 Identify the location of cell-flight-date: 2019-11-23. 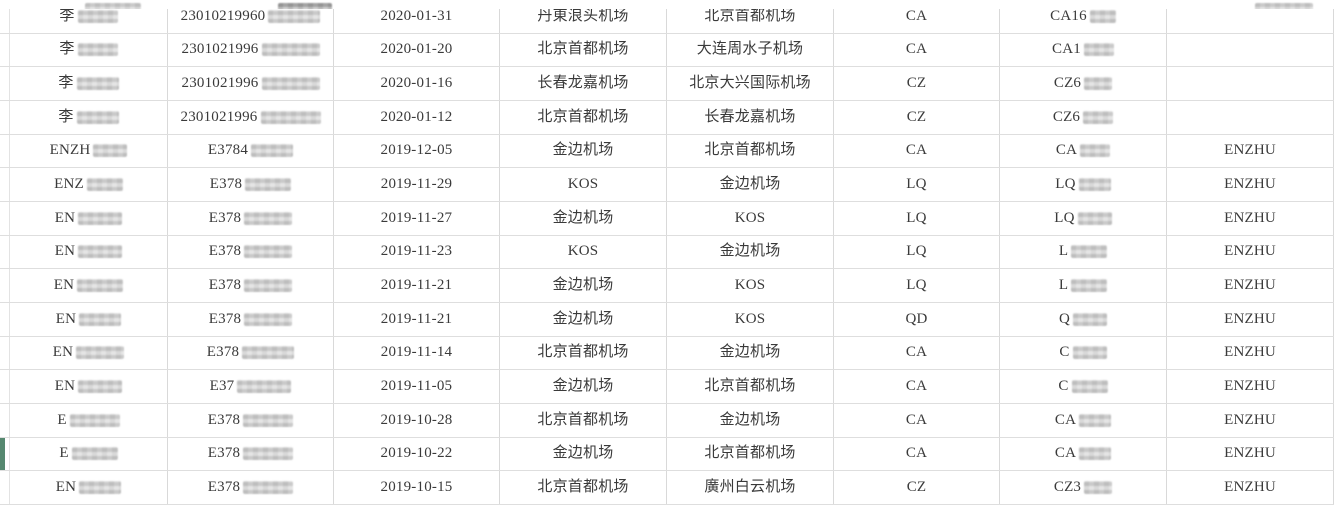
(417, 252).